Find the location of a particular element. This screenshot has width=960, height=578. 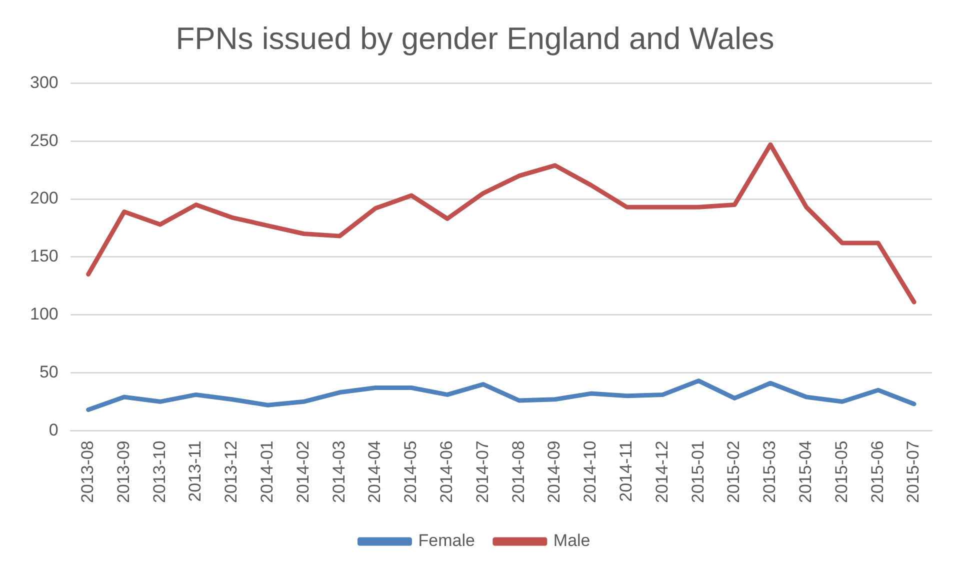

x-tick-label: 2014-09 is located at coordinates (554, 471).